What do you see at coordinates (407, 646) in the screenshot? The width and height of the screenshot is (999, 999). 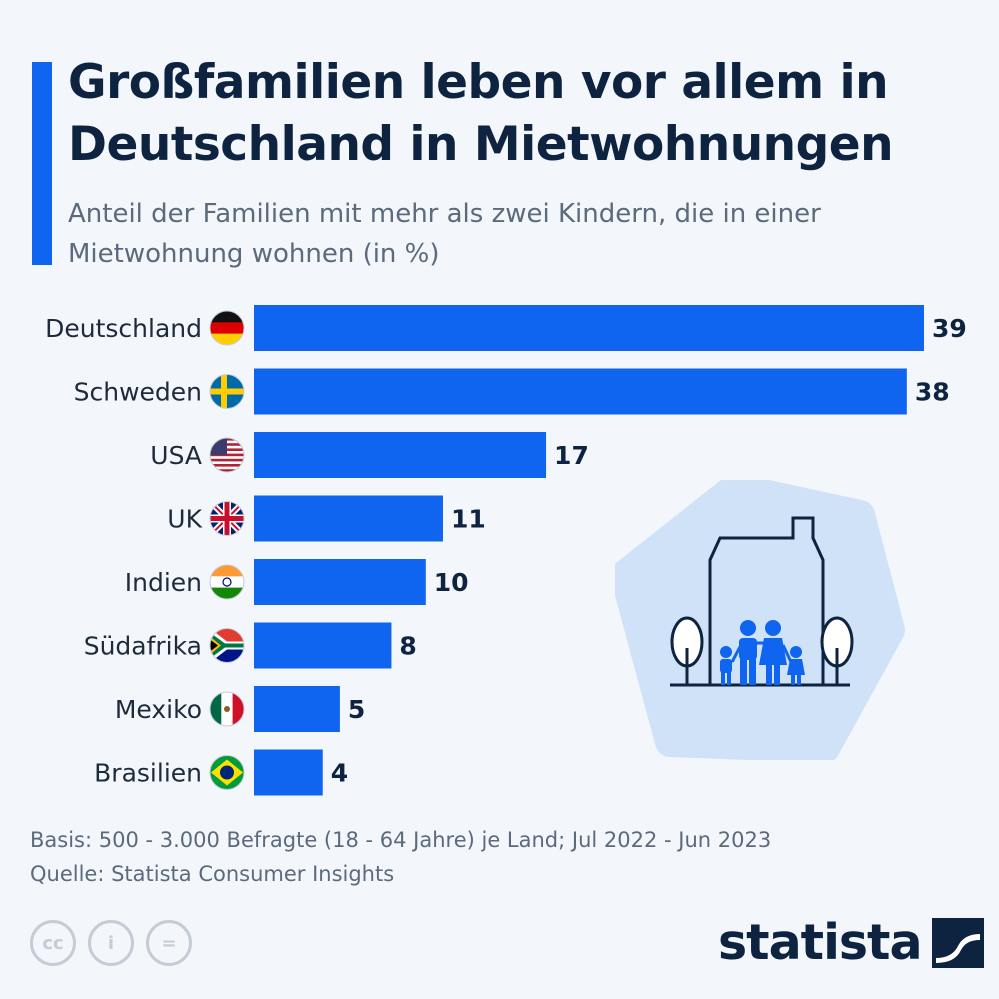 I see `value-label: 8` at bounding box center [407, 646].